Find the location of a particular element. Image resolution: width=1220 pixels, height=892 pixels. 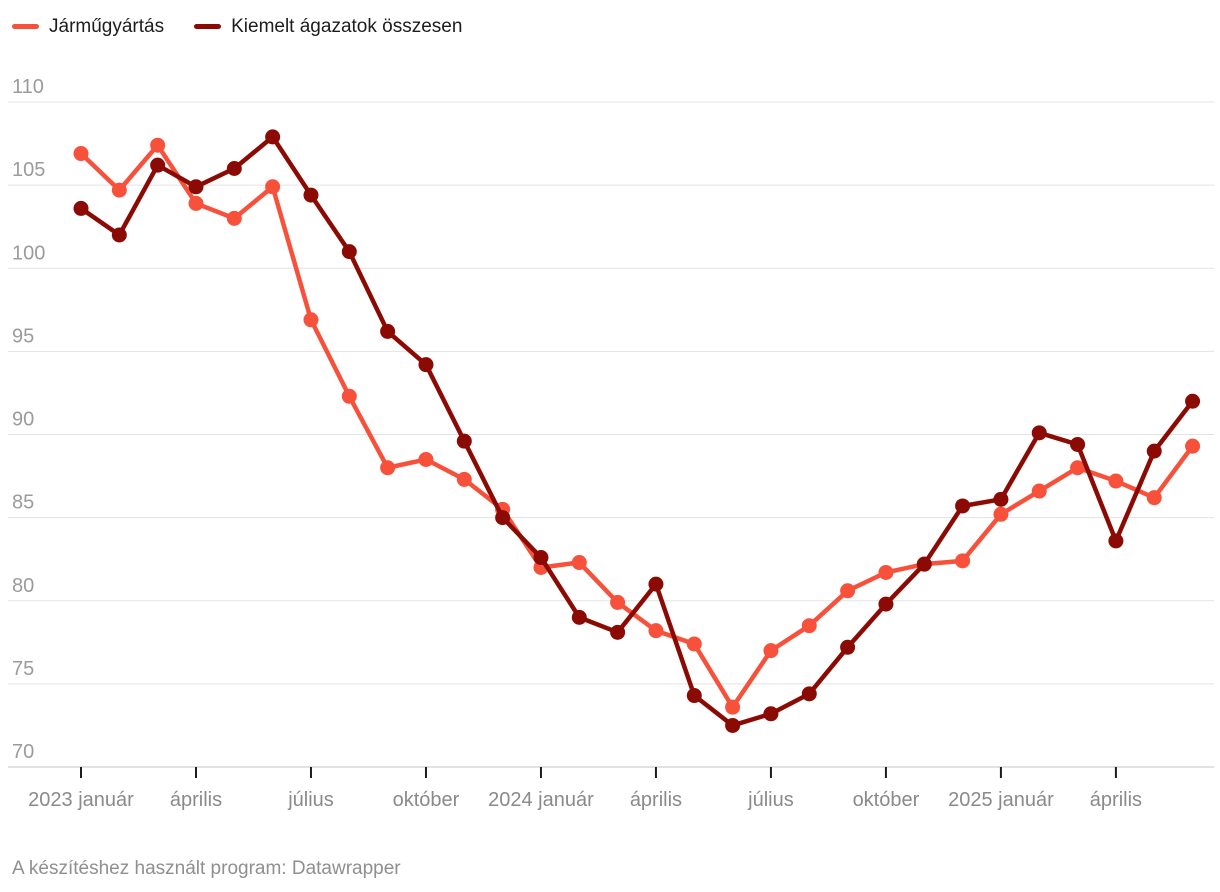

x-tick-label: 2024 január is located at coordinates (541, 800).